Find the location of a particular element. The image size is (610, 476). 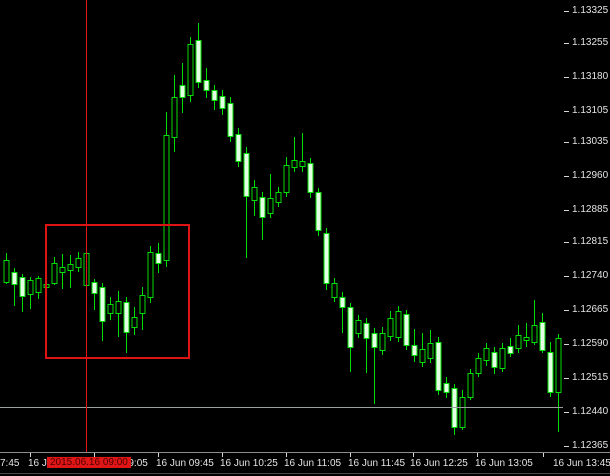

candle-body-11:45 is located at coordinates (350, 327).